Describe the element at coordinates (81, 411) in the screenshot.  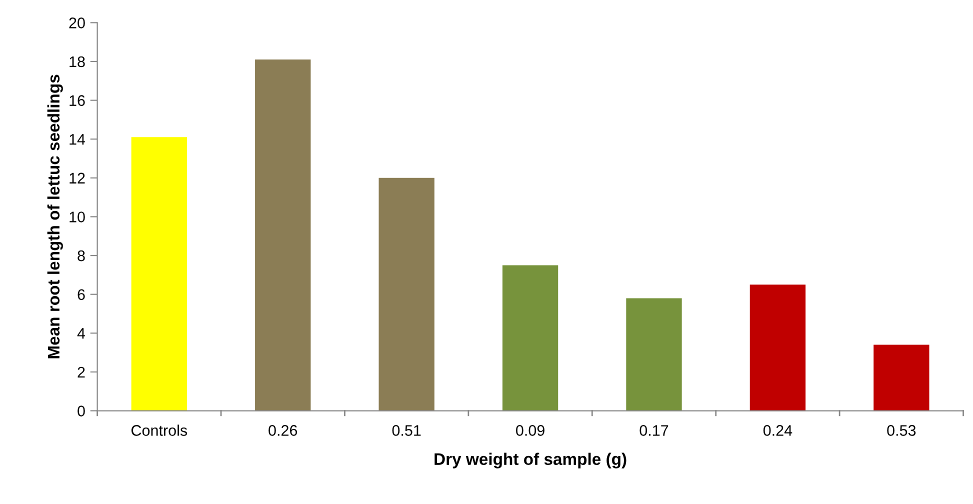
I see `y-tick-label: 0` at that location.